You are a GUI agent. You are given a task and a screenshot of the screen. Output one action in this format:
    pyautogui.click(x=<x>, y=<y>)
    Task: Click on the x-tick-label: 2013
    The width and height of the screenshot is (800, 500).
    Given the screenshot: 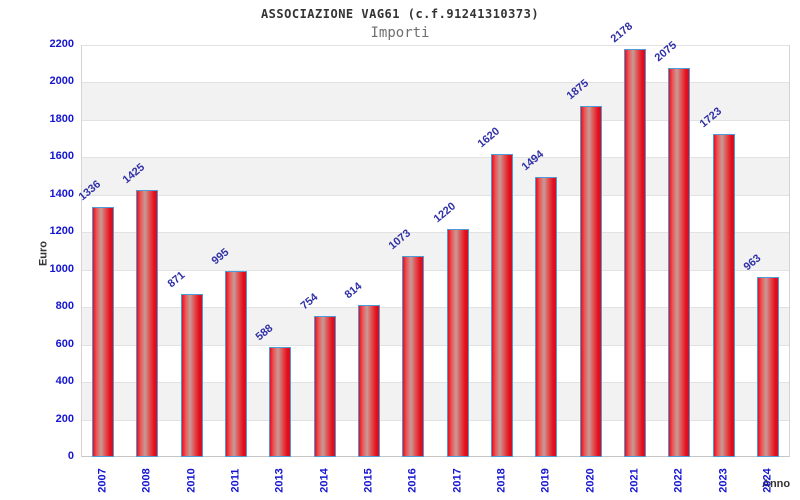 What is the action you would take?
    pyautogui.click(x=279, y=480)
    